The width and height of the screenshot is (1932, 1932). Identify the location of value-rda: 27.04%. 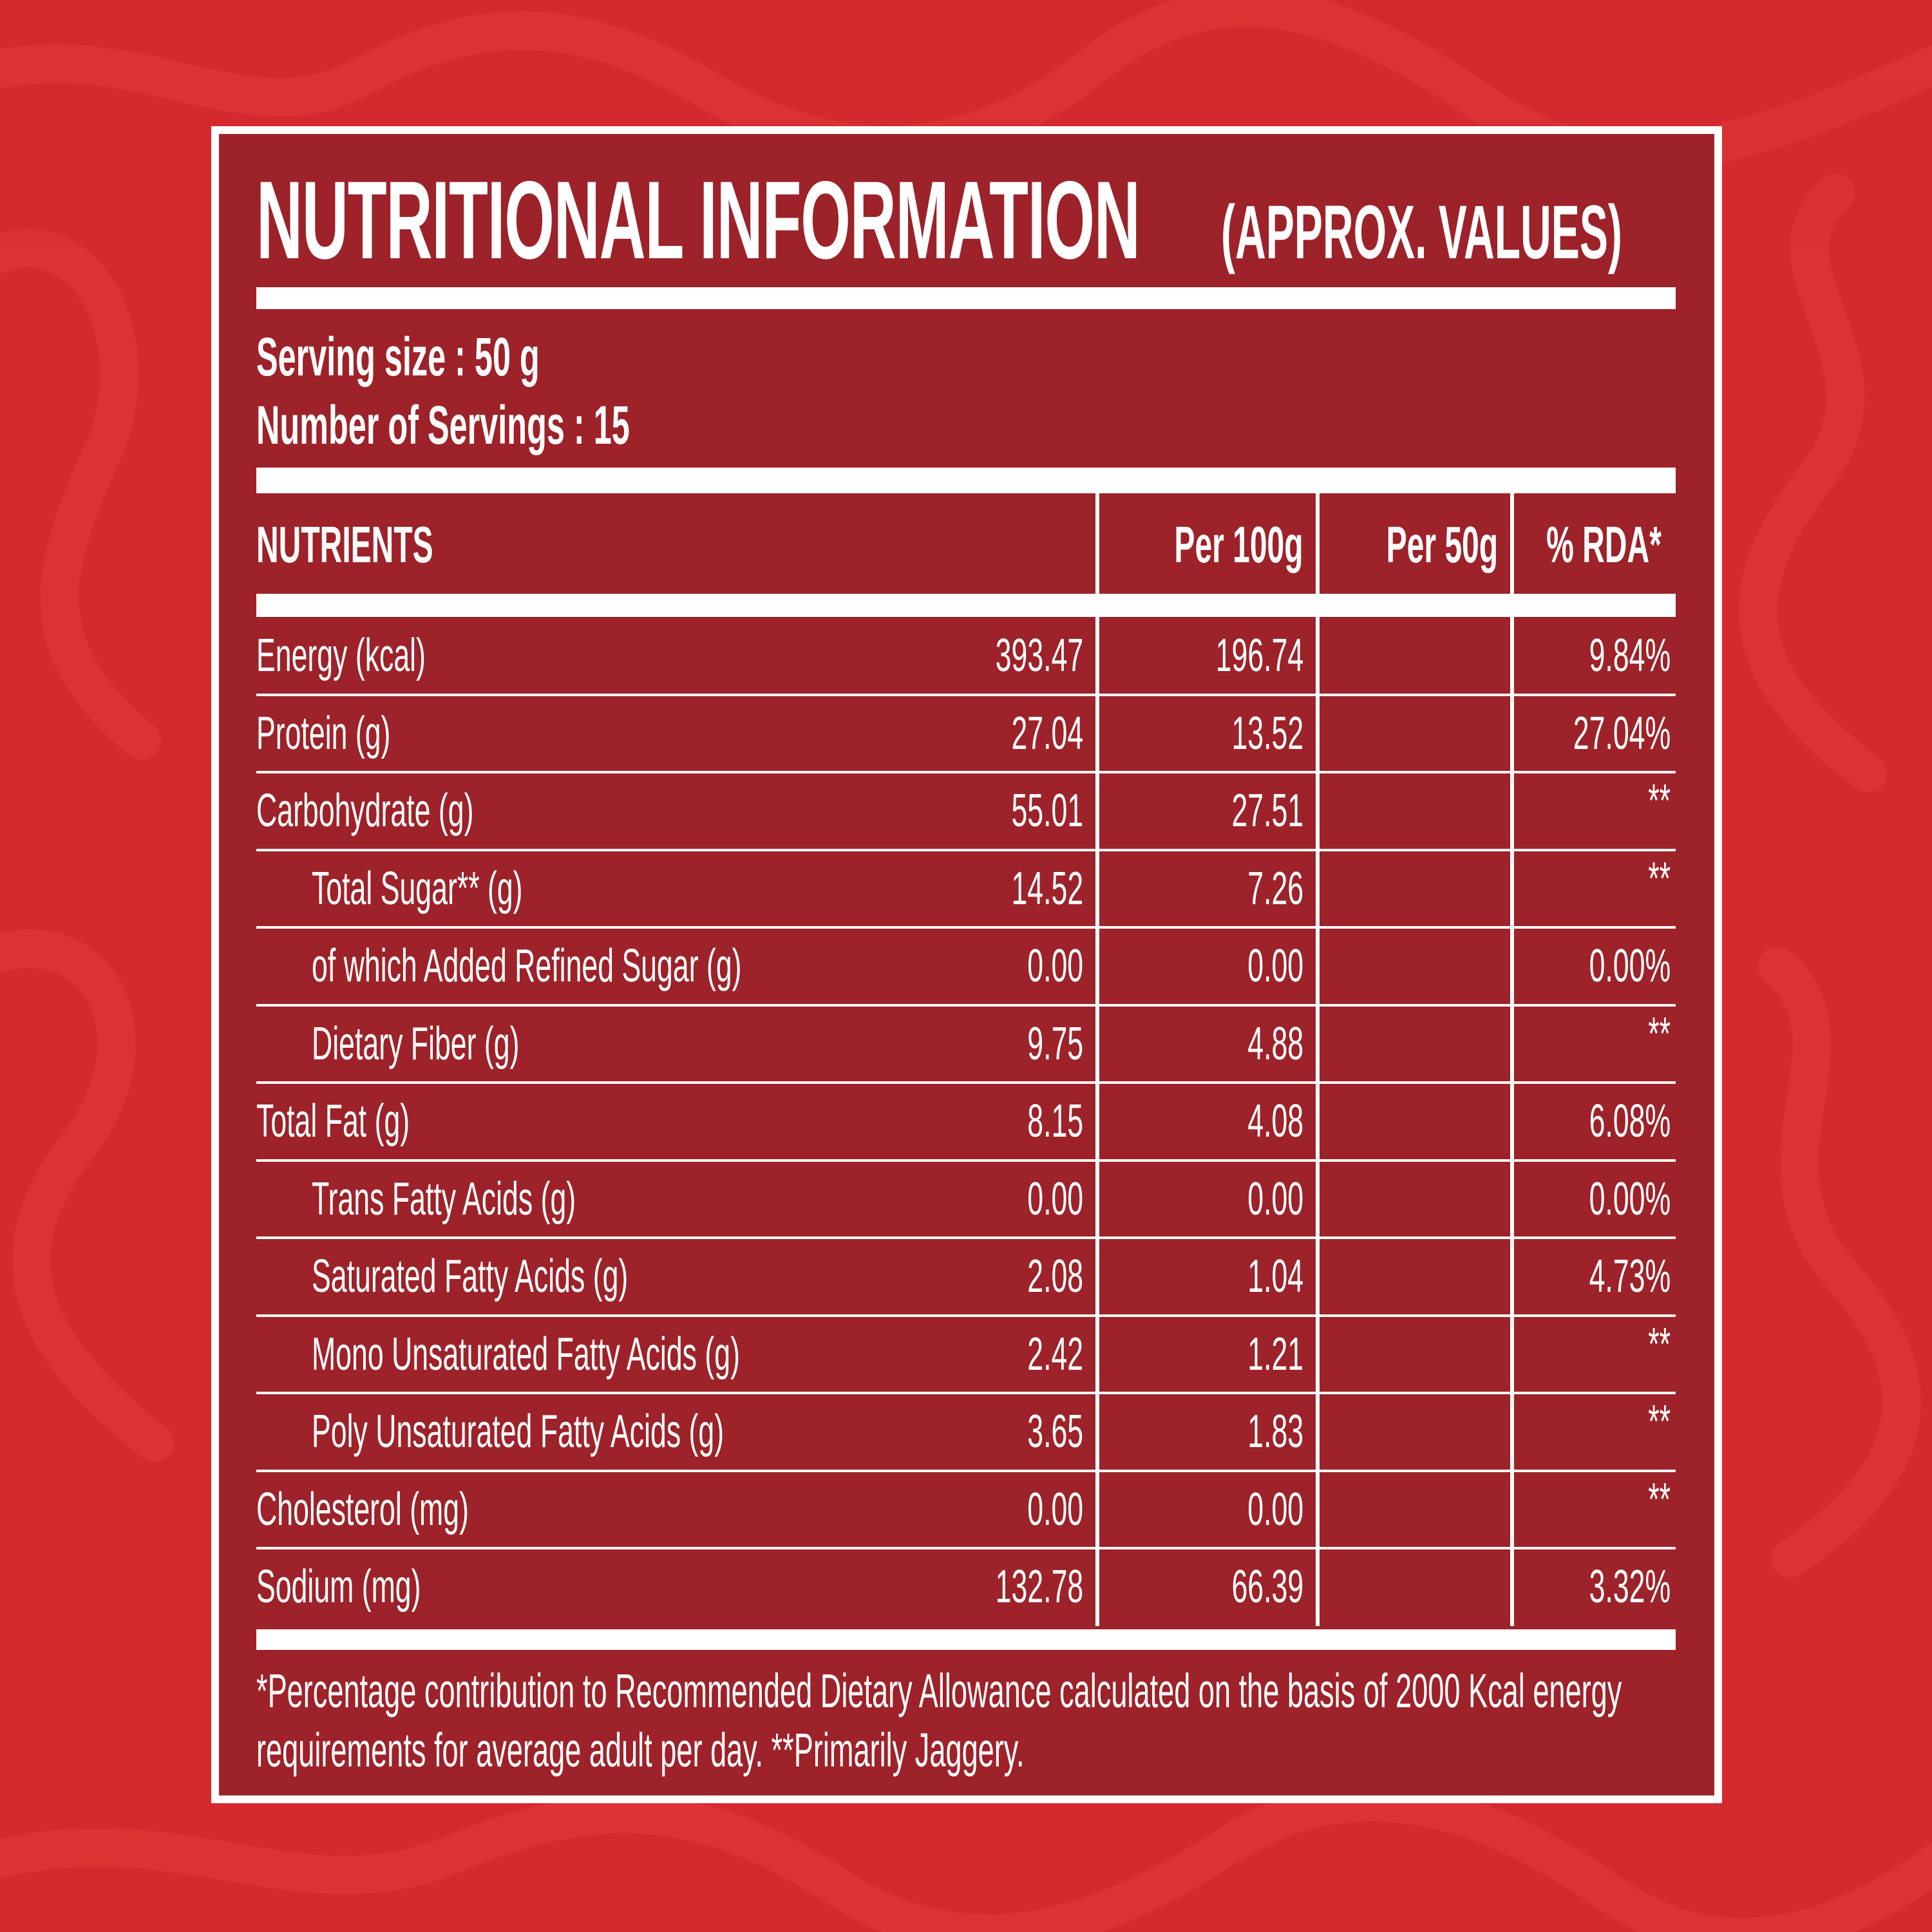
(1622, 733).